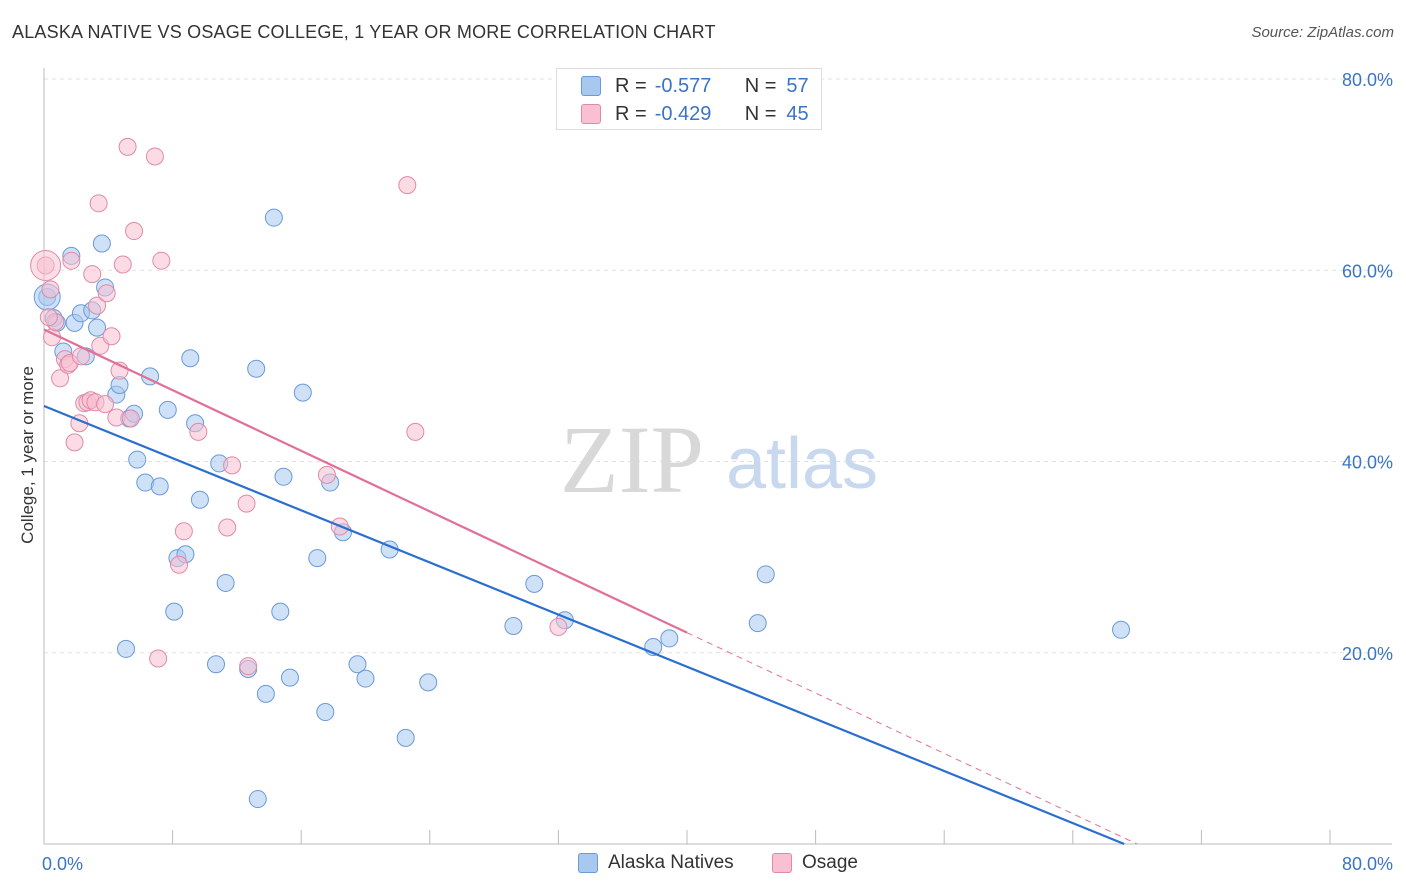 The width and height of the screenshot is (1406, 892). I want to click on legend: R = -0.577 N = 57 R = -0.429 N = 45, so click(689, 99).